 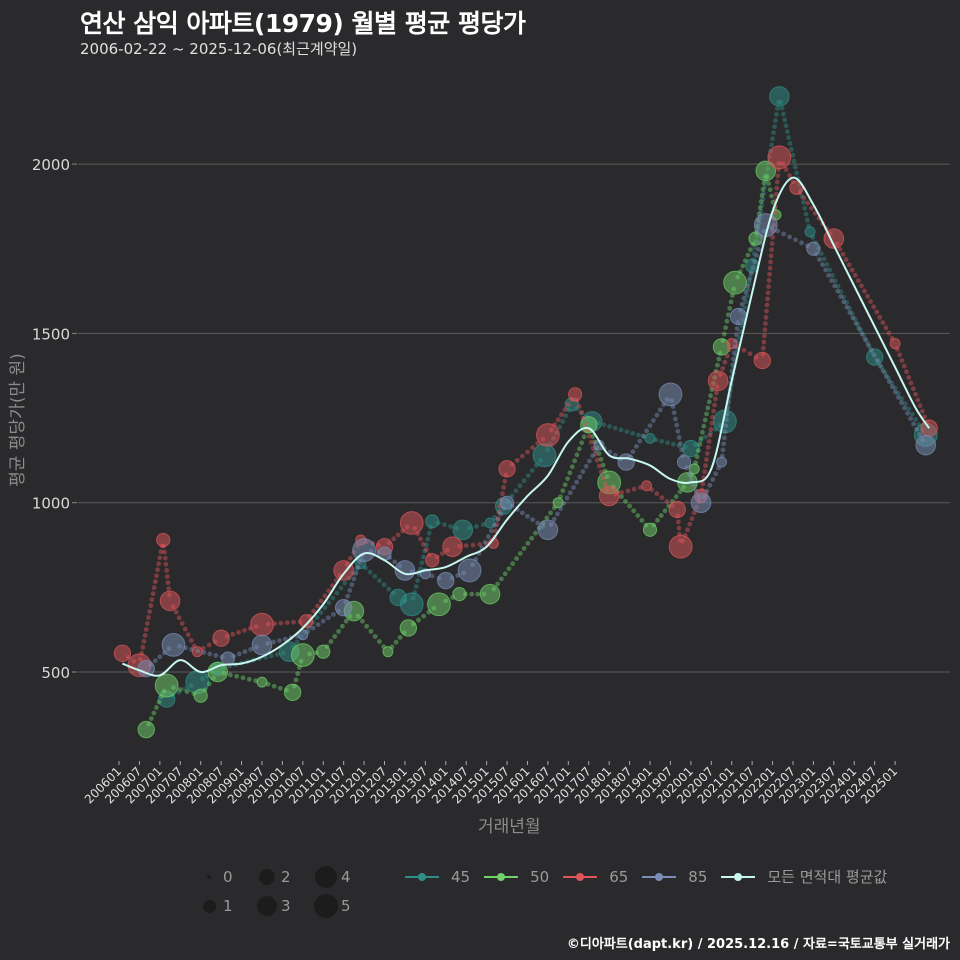 What do you see at coordinates (595, 877) in the screenshot?
I see `legend-item-65: 65` at bounding box center [595, 877].